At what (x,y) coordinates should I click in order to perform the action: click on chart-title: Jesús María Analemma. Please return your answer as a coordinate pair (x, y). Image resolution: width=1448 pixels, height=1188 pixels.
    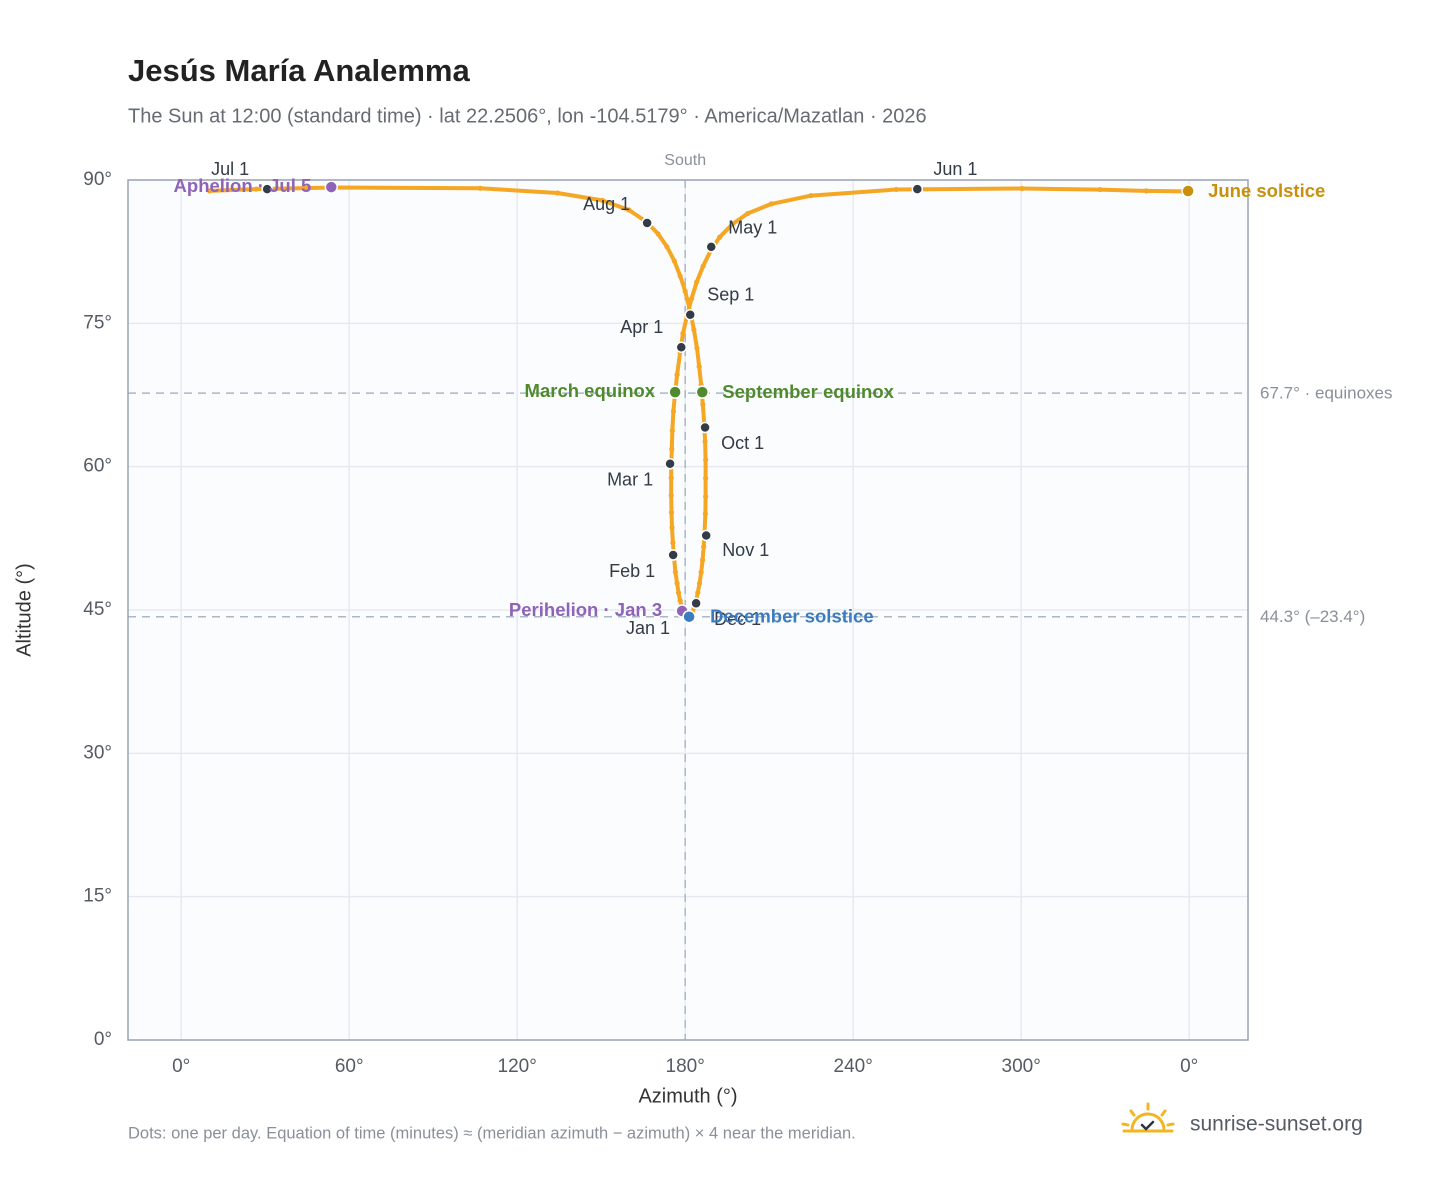
    Looking at the image, I should click on (299, 70).